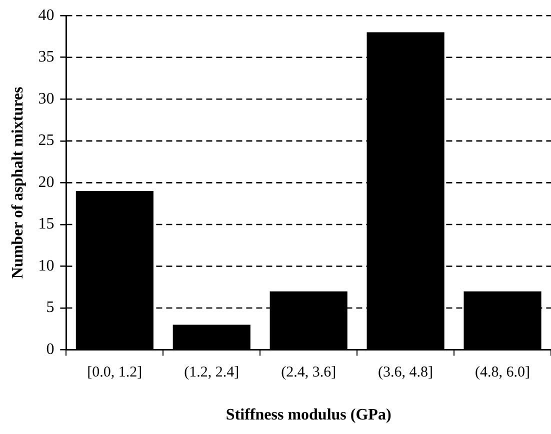  Describe the element at coordinates (46, 224) in the screenshot. I see `y-tick-label: 15` at that location.